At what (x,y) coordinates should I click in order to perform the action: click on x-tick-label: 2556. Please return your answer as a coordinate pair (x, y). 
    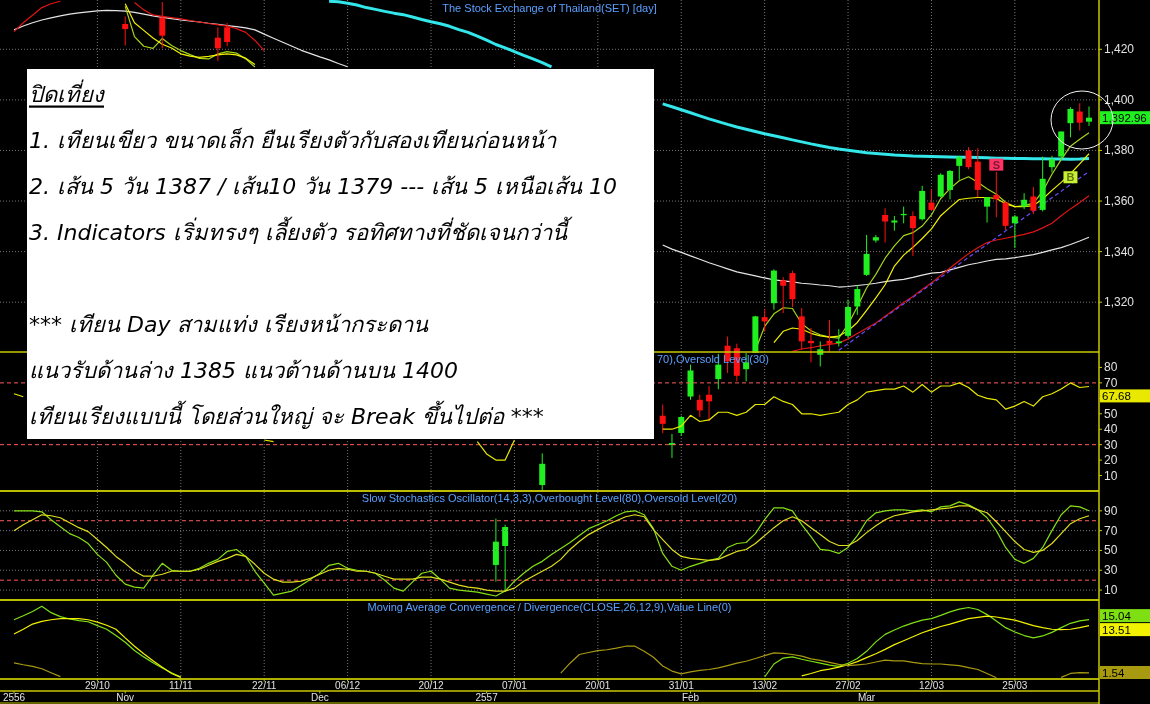
    Looking at the image, I should click on (14, 697).